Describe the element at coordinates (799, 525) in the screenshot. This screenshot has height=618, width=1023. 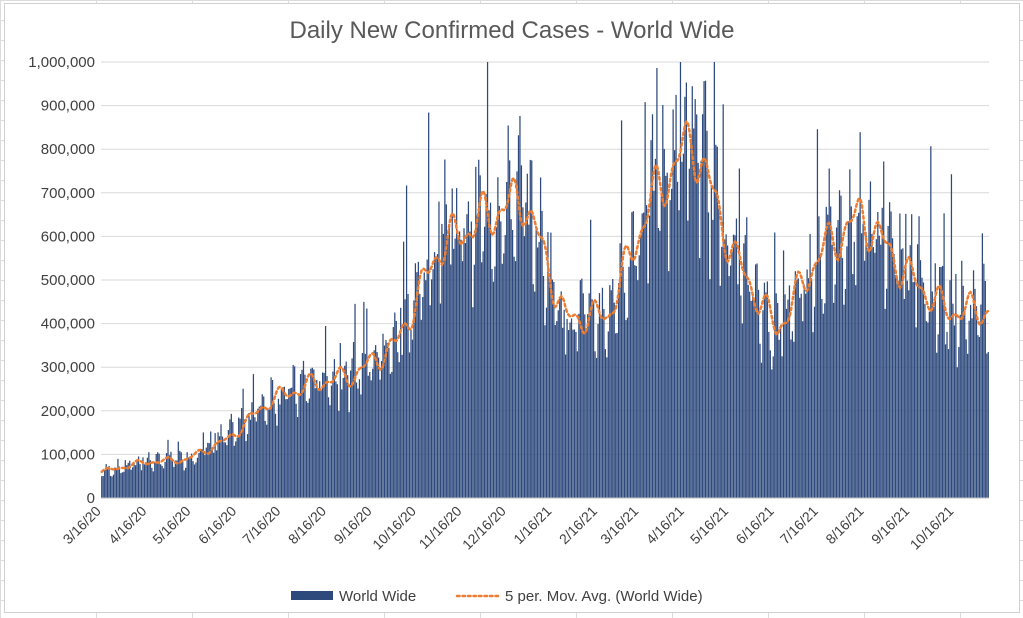
I see `x-tick-label: 7/16/21` at that location.